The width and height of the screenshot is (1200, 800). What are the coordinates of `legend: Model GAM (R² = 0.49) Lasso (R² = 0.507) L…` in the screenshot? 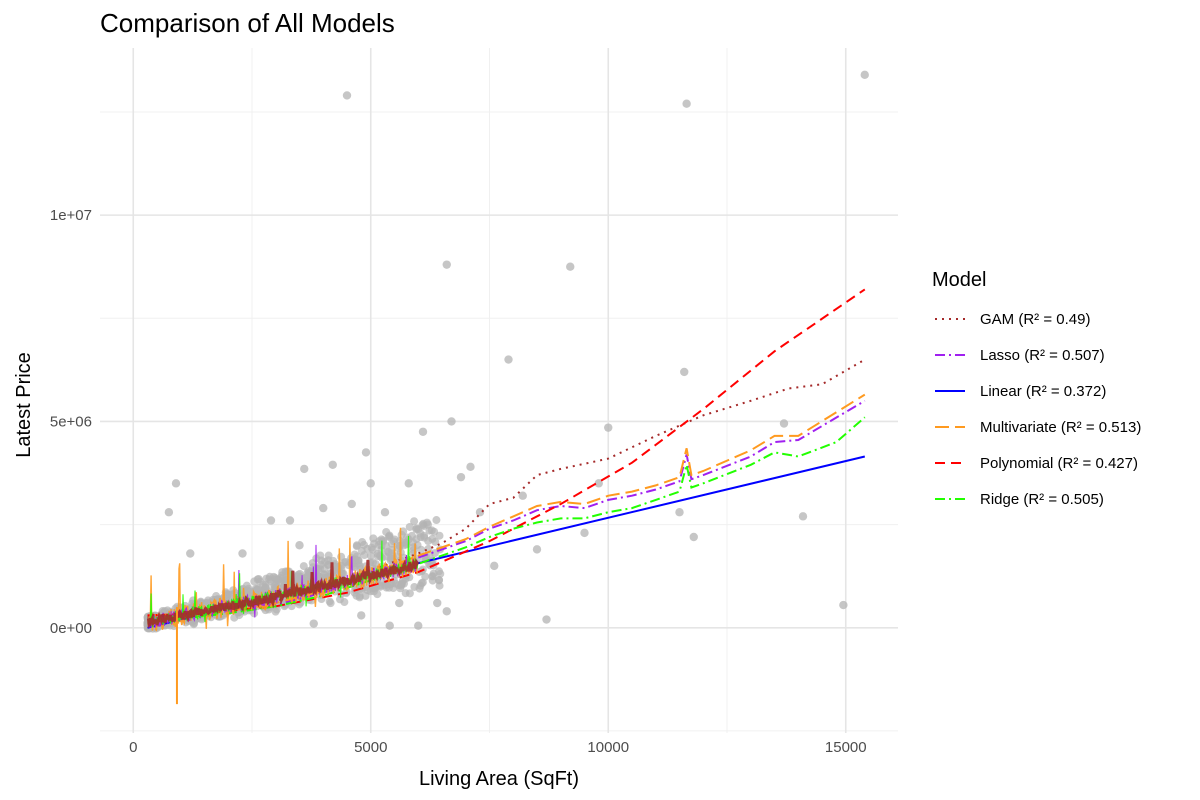 It's located at (1036, 388).